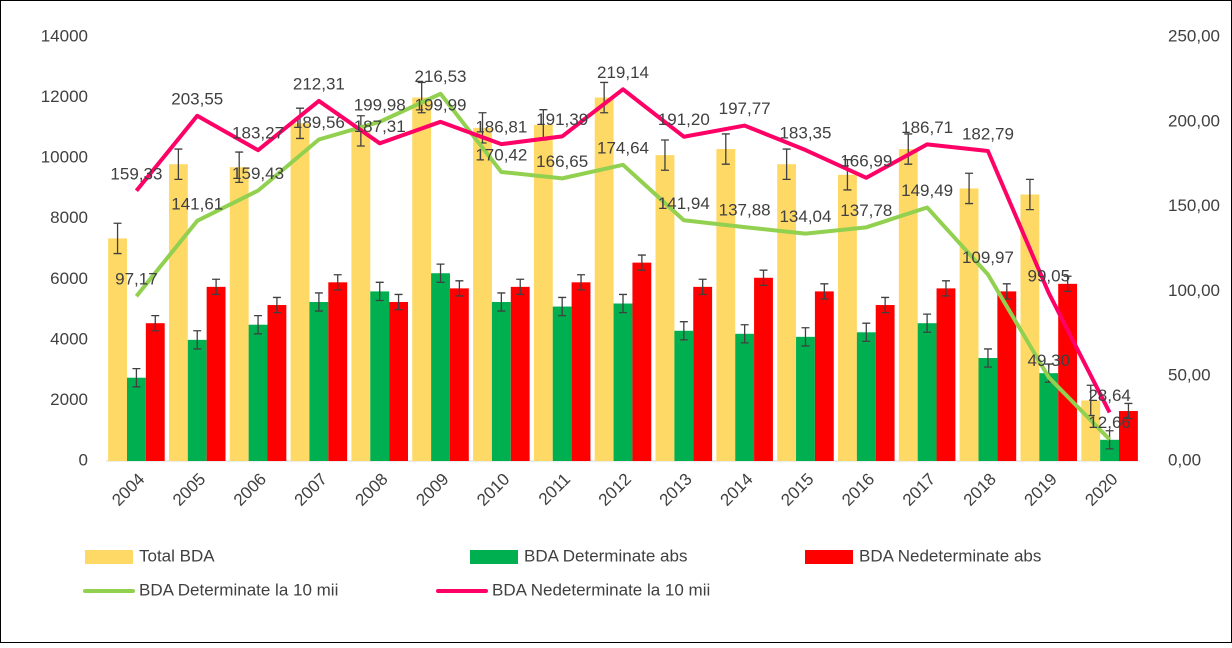 This screenshot has height=648, width=1232. Describe the element at coordinates (601, 589) in the screenshot. I see `legend-label: BDA Nedeterminate la 10 mii` at that location.